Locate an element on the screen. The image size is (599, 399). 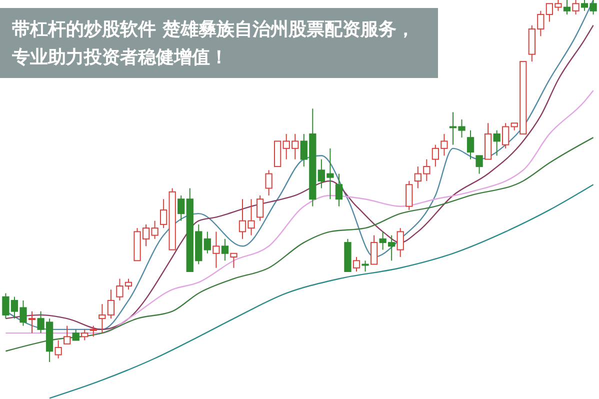
text: 带杠杆的炒股软件 楚雄彝族自治州股票配资服务，专业助力投资者稳健增值！ is located at coordinates (212, 43).